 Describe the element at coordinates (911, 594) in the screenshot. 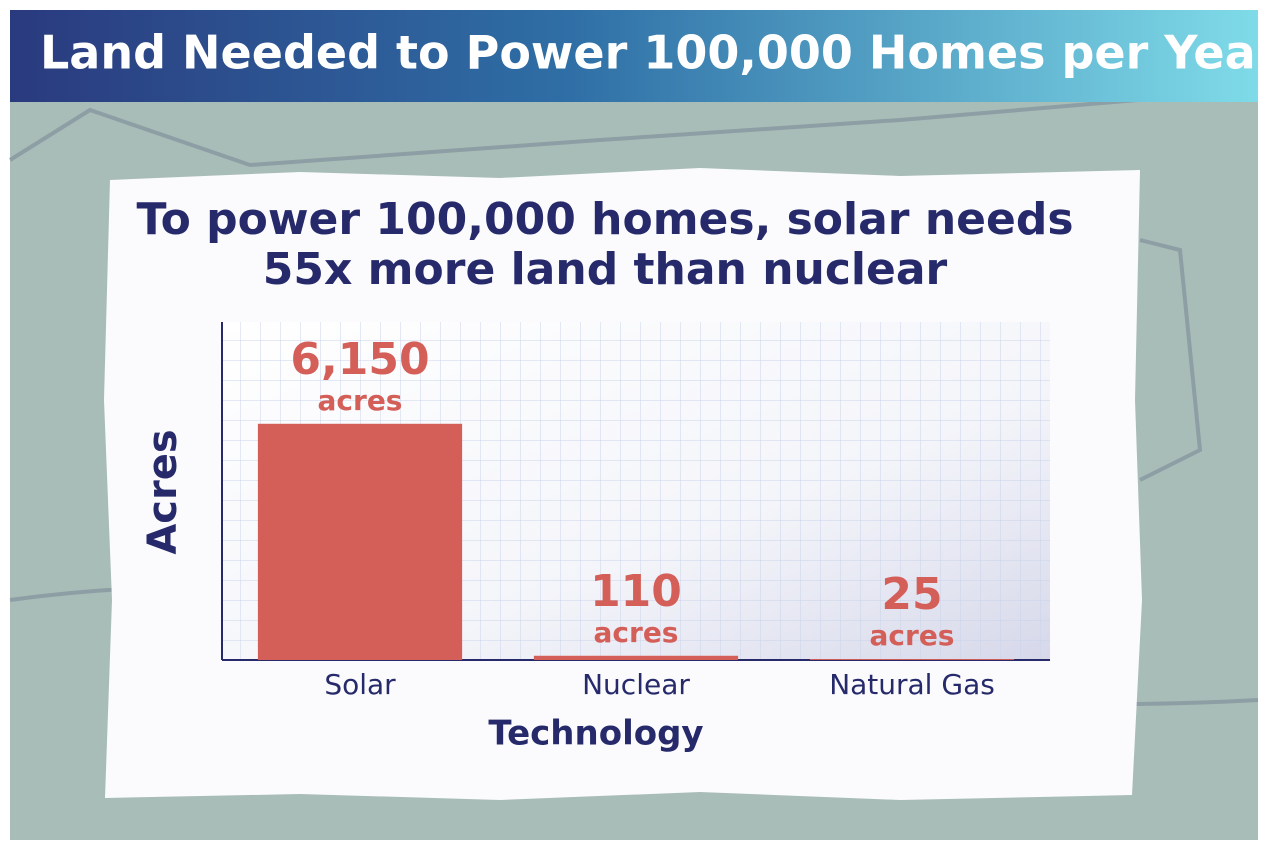

I see `value-label: 25` at that location.